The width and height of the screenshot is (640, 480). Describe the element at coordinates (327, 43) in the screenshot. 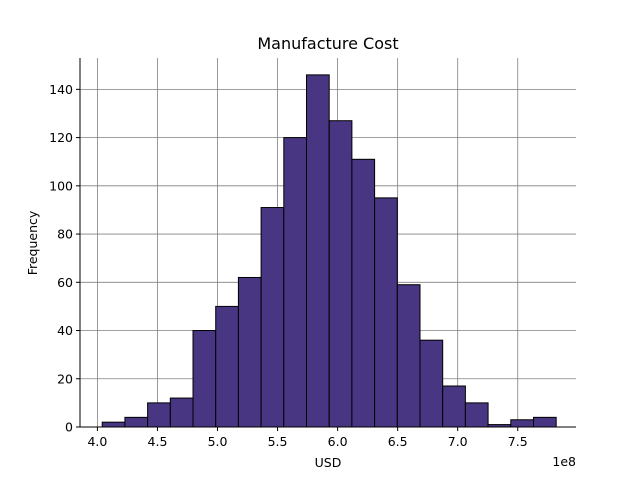

I see `chart-title: Manufacture Cost` at that location.